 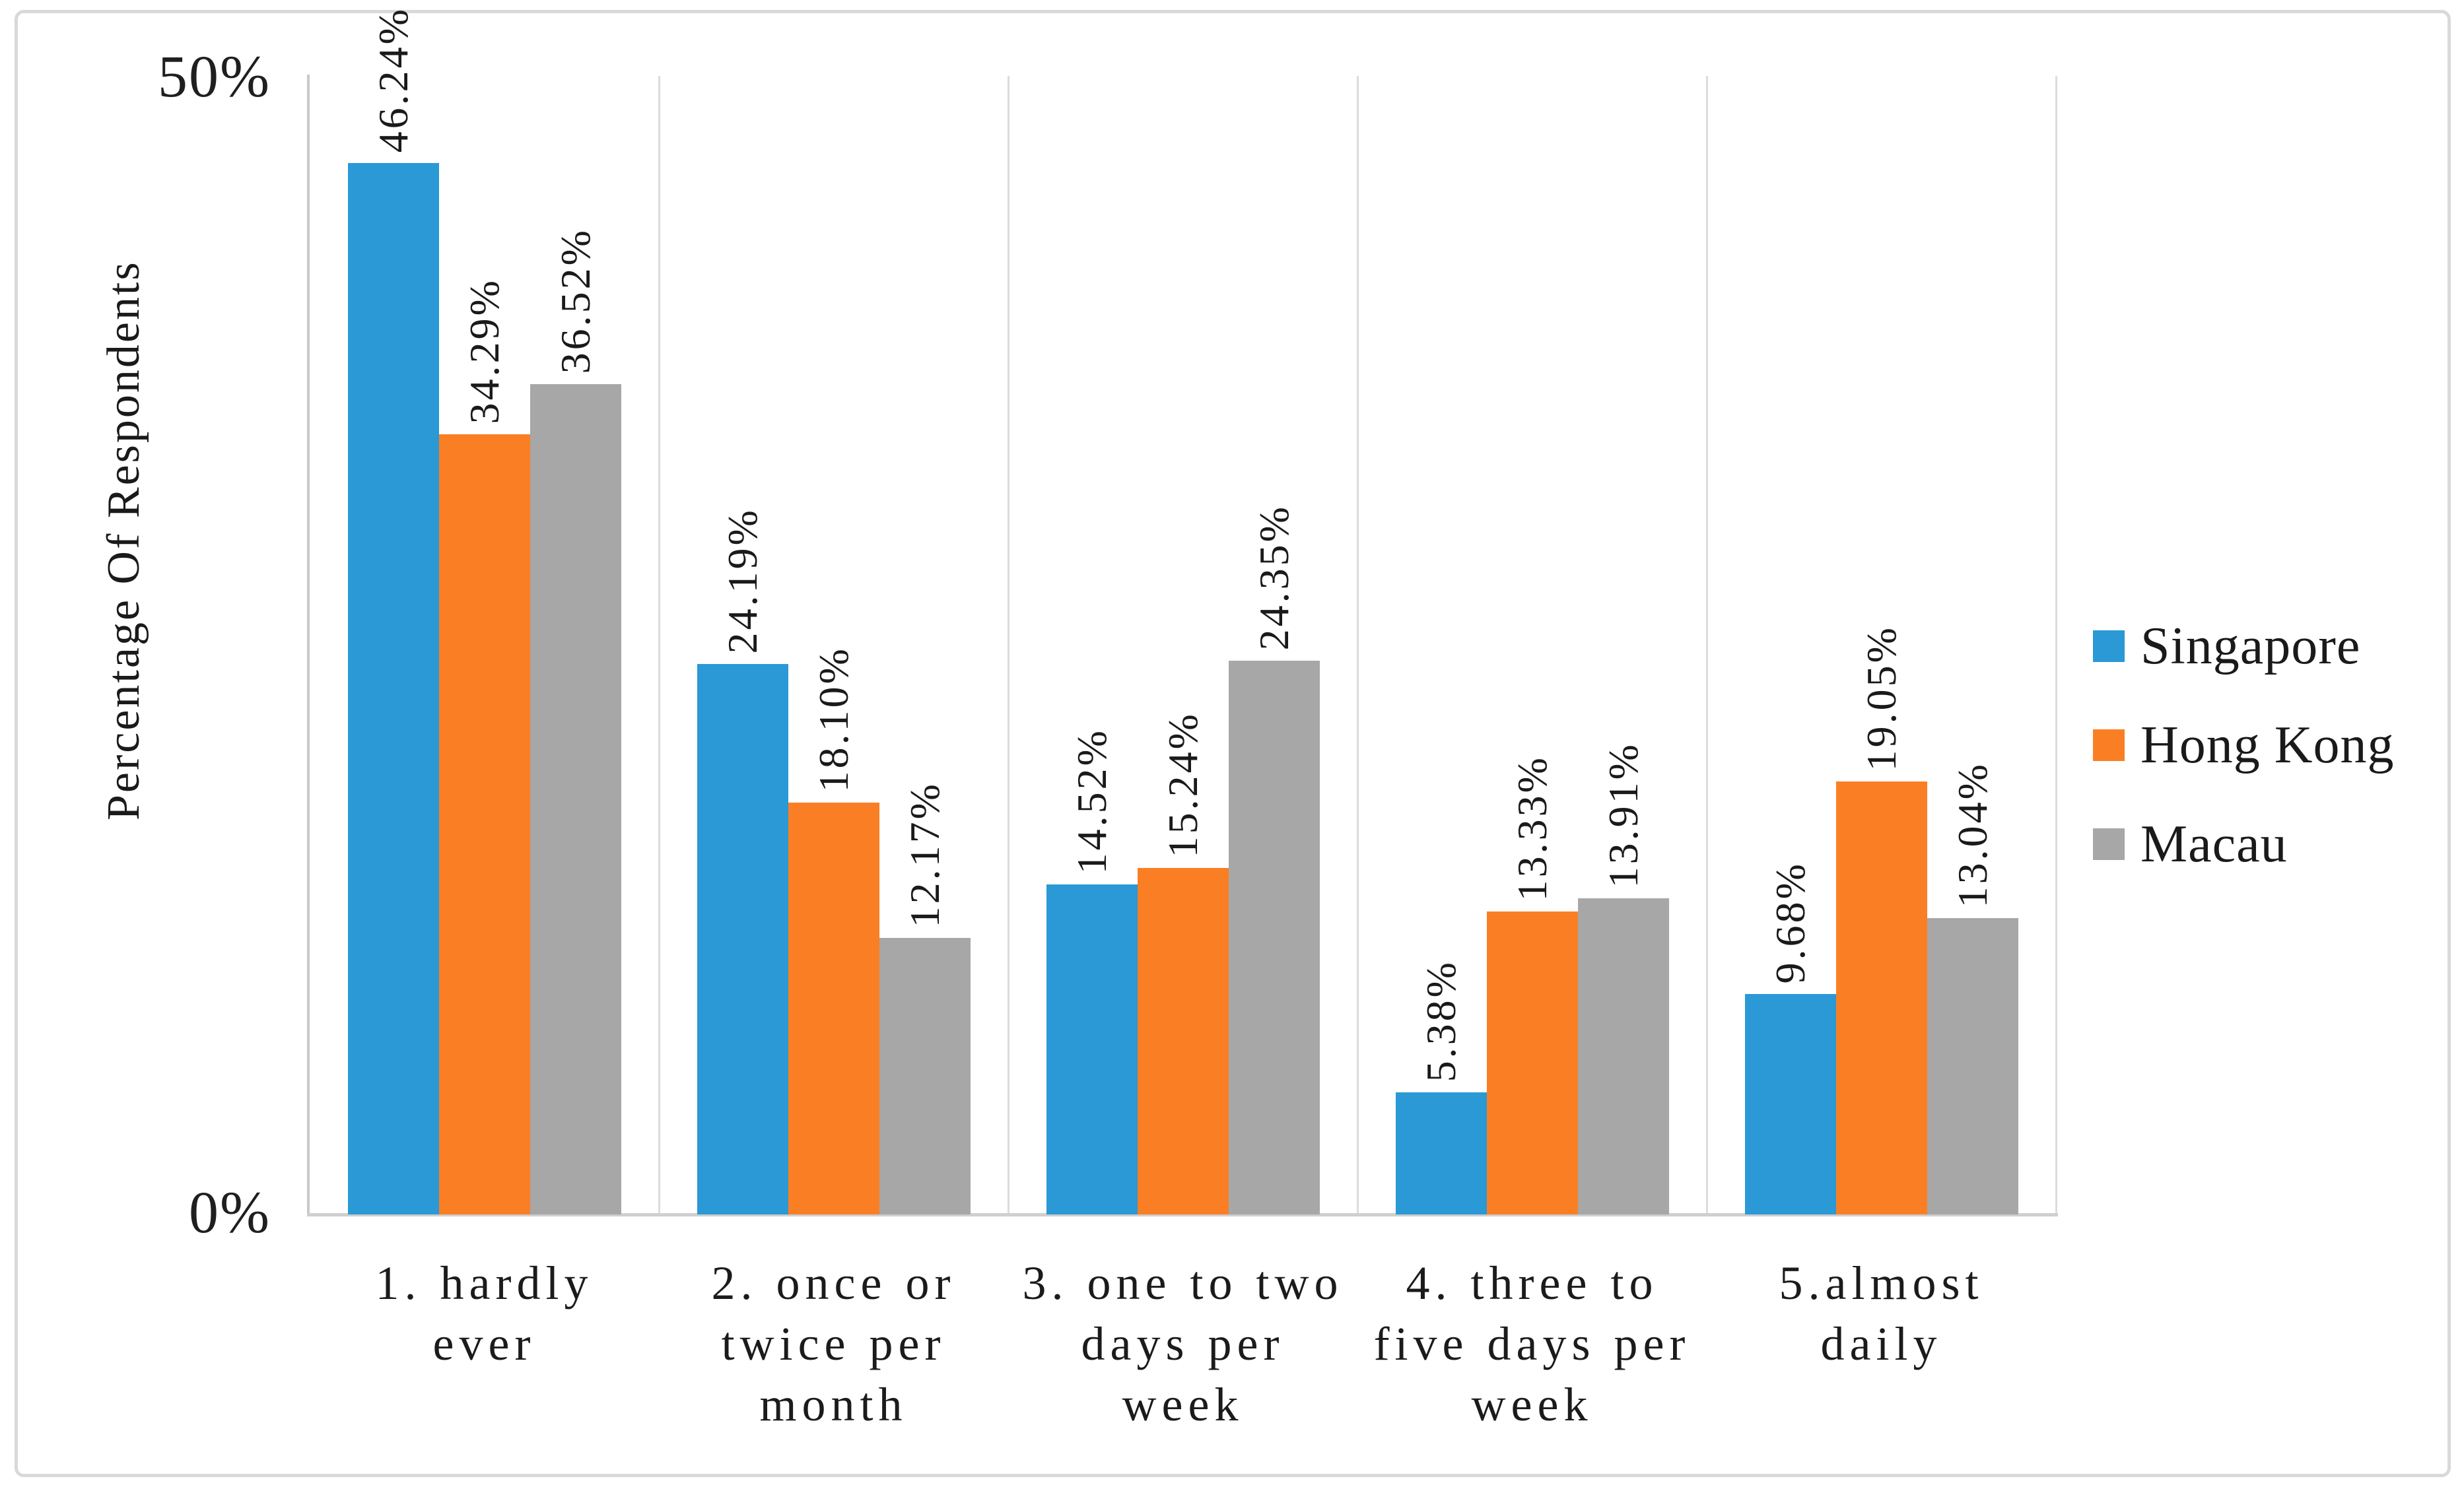 I want to click on data-label-singapore-cat2: 24.19%, so click(x=742, y=580).